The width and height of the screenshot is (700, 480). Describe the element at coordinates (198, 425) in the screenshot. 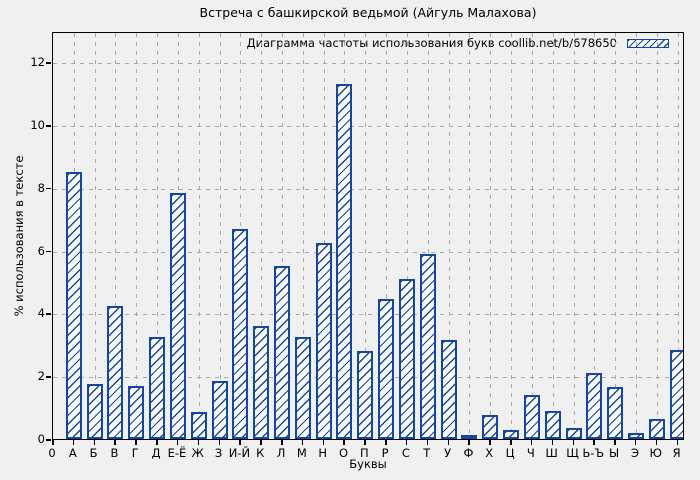

I see `bar-Ж` at that location.